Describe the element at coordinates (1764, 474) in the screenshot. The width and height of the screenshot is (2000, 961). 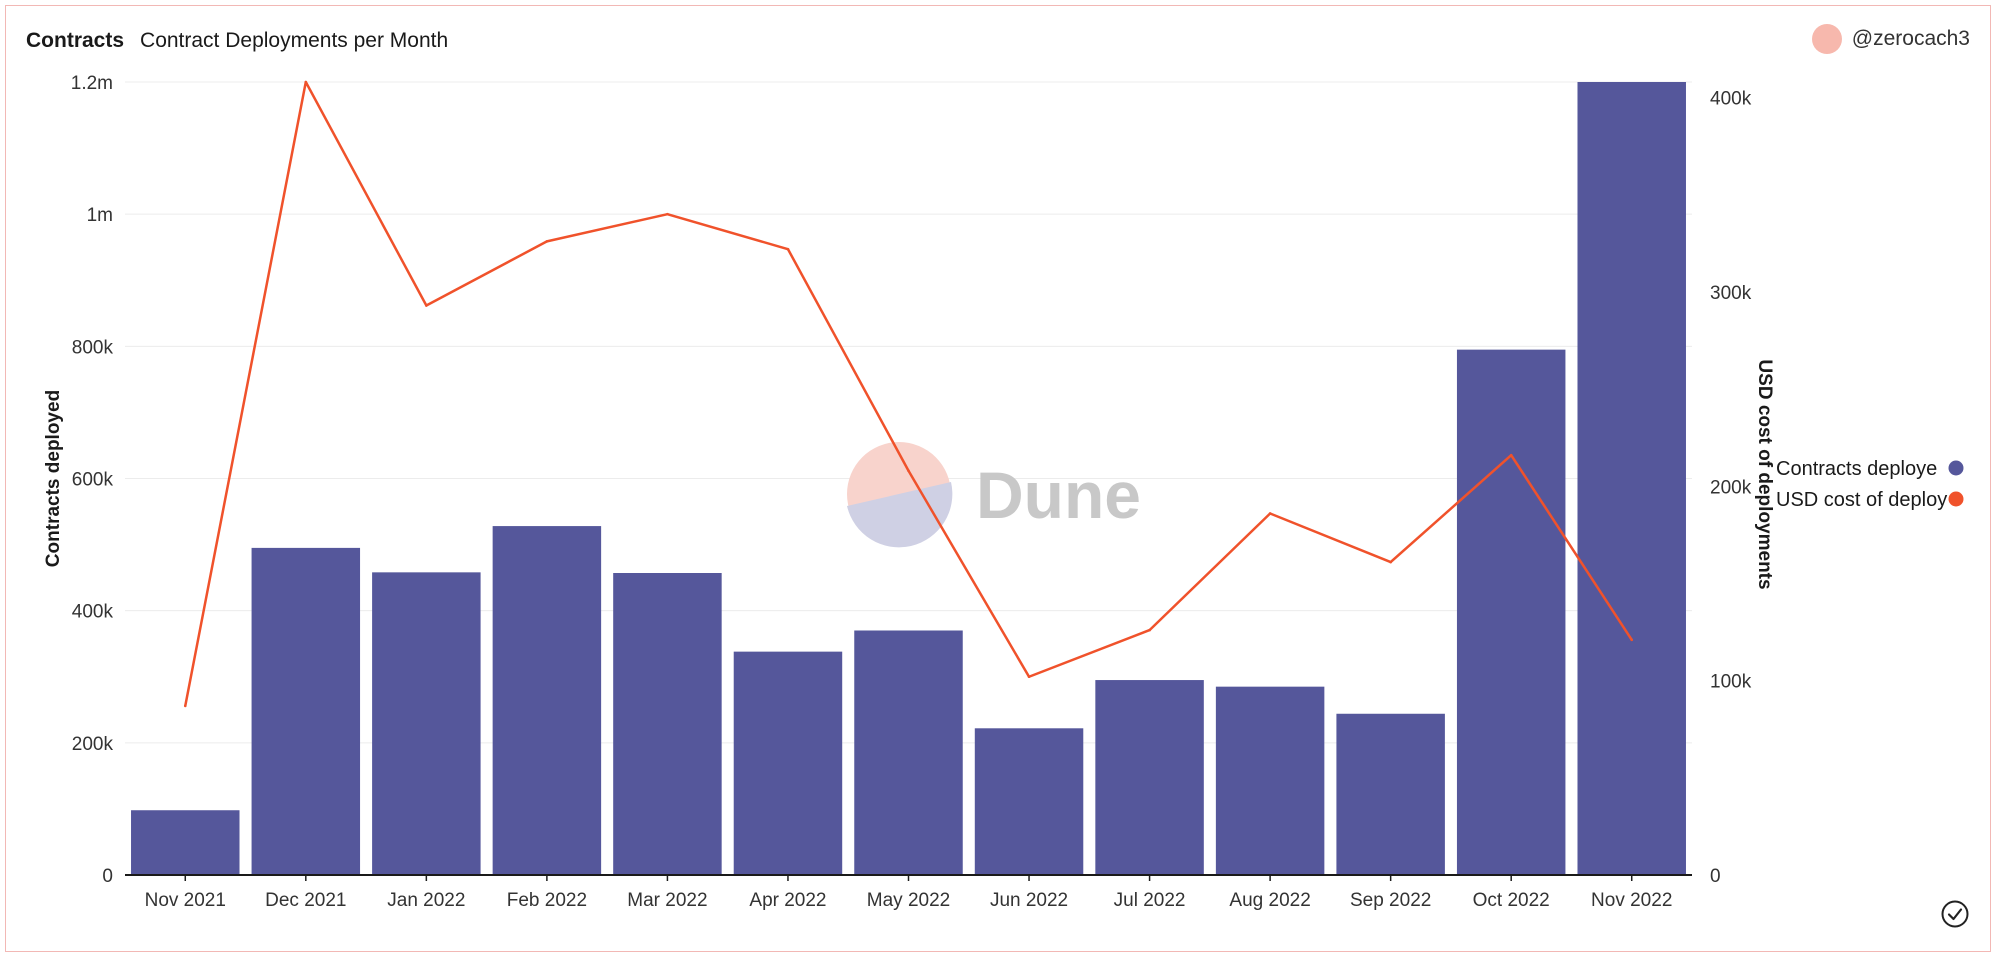
I see `y2-axis-title: USD cost of deployments` at that location.